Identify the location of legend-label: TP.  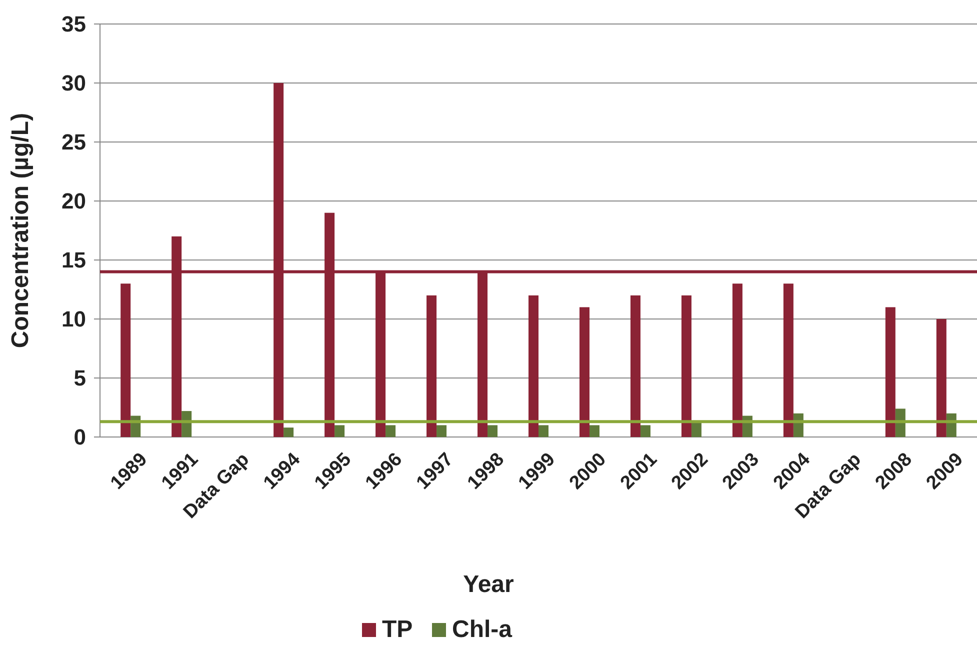
(397, 629).